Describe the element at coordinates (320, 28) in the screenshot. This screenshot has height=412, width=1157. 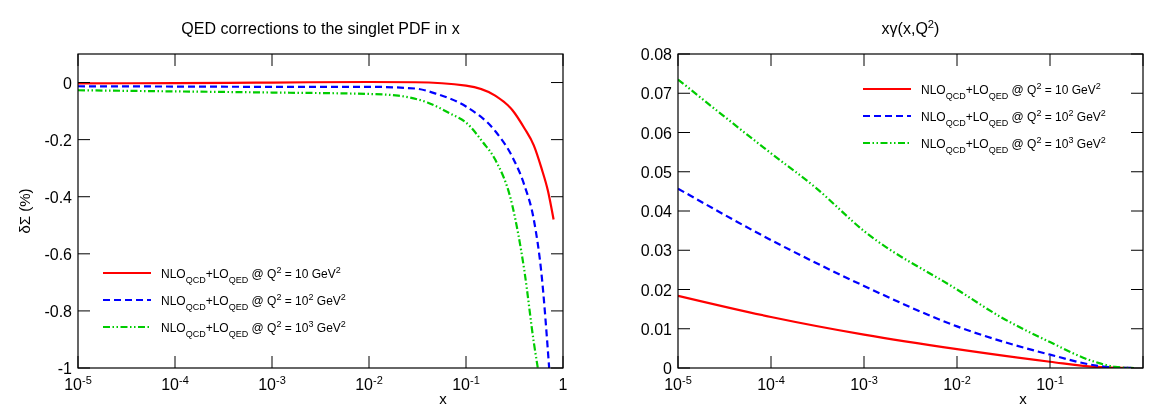
I see `chart-title: QED corrections to the singlet PDF in x` at that location.